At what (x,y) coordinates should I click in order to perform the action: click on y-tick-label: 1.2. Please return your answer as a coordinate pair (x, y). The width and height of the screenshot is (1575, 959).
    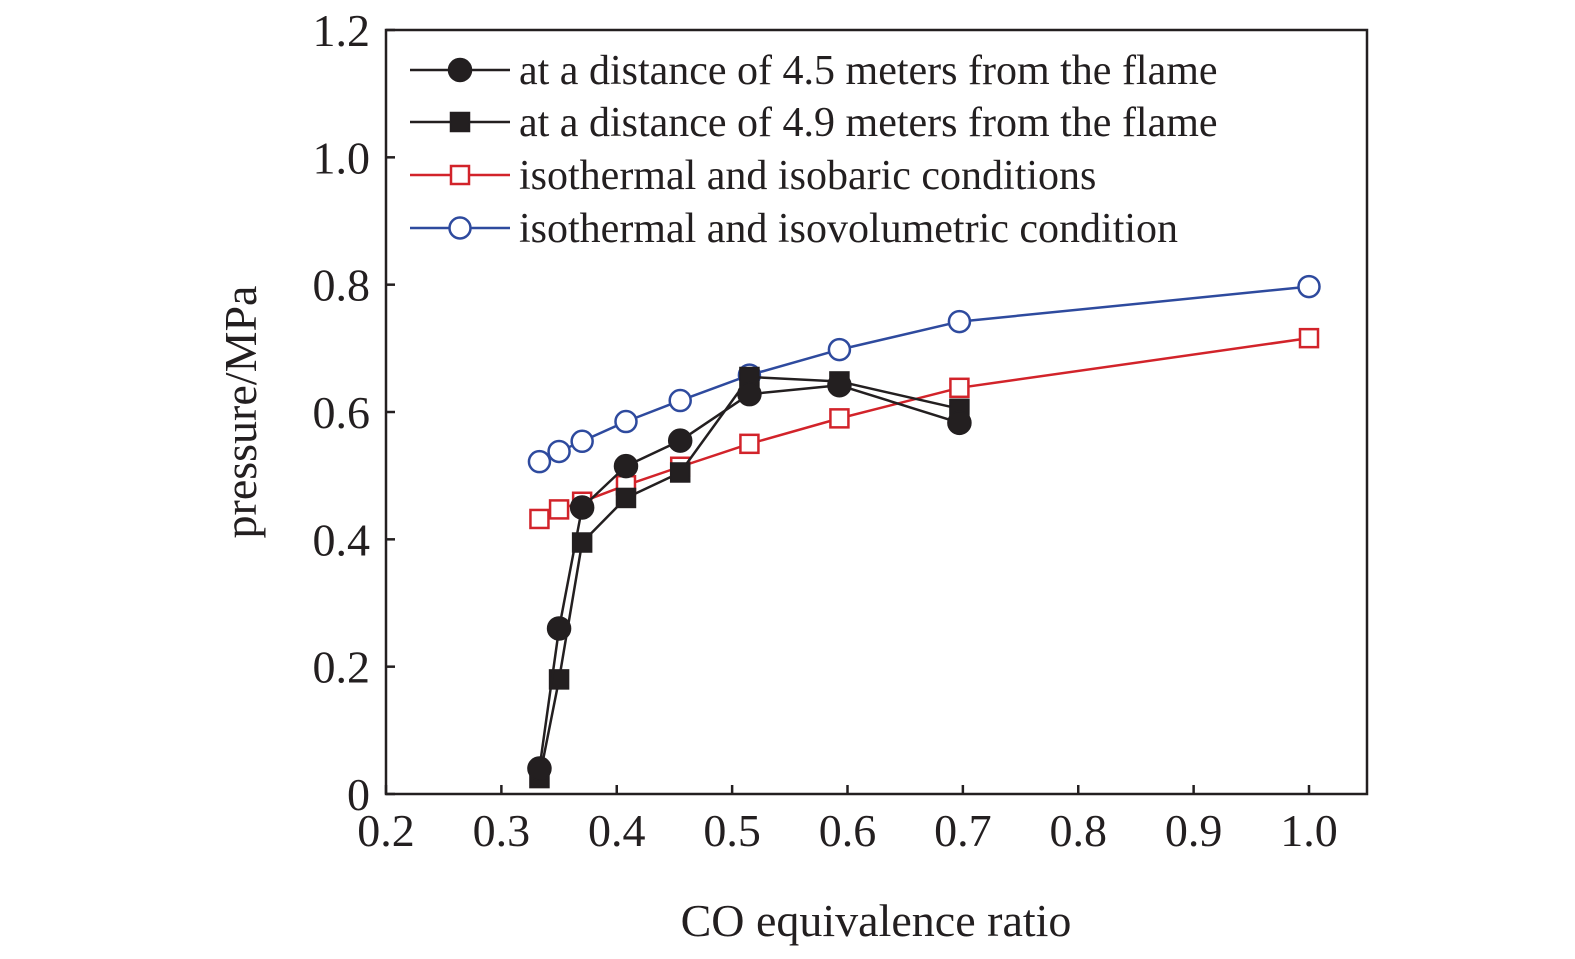
    Looking at the image, I should click on (342, 30).